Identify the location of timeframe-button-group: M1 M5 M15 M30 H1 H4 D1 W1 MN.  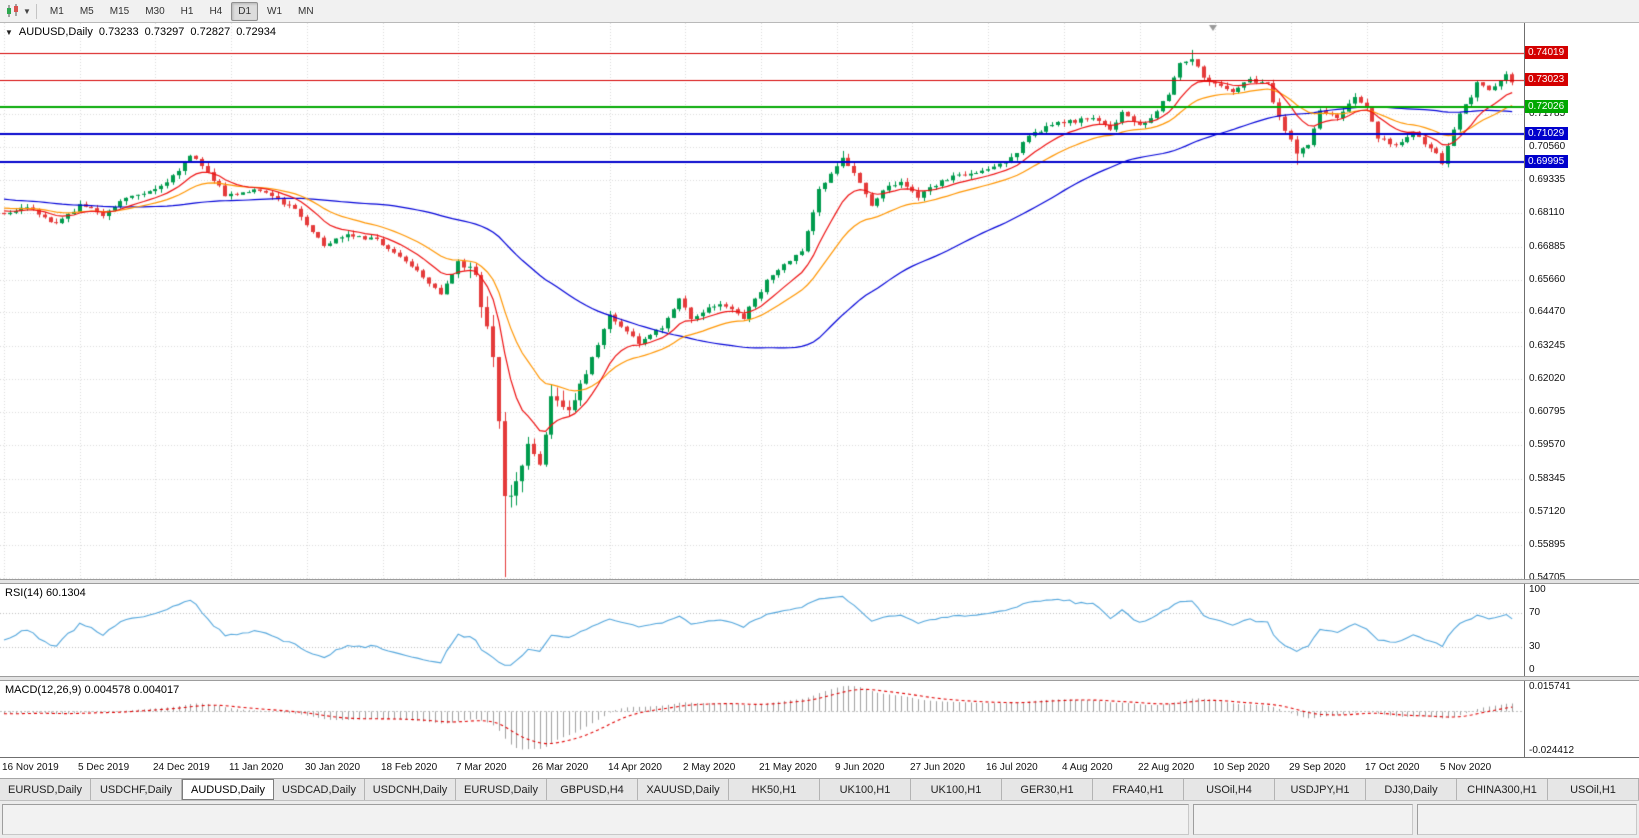
(182, 11).